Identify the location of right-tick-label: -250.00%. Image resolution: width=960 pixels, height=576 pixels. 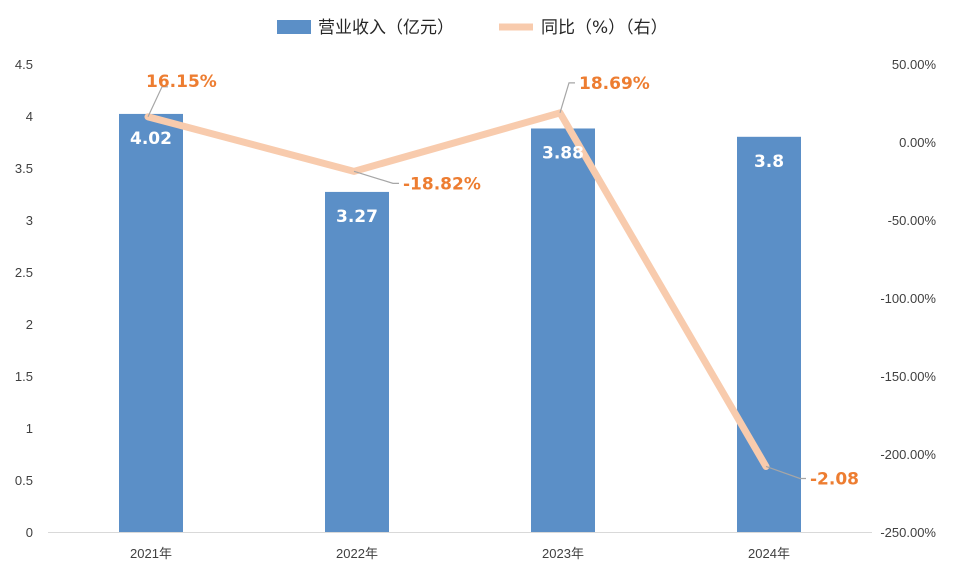
(908, 532).